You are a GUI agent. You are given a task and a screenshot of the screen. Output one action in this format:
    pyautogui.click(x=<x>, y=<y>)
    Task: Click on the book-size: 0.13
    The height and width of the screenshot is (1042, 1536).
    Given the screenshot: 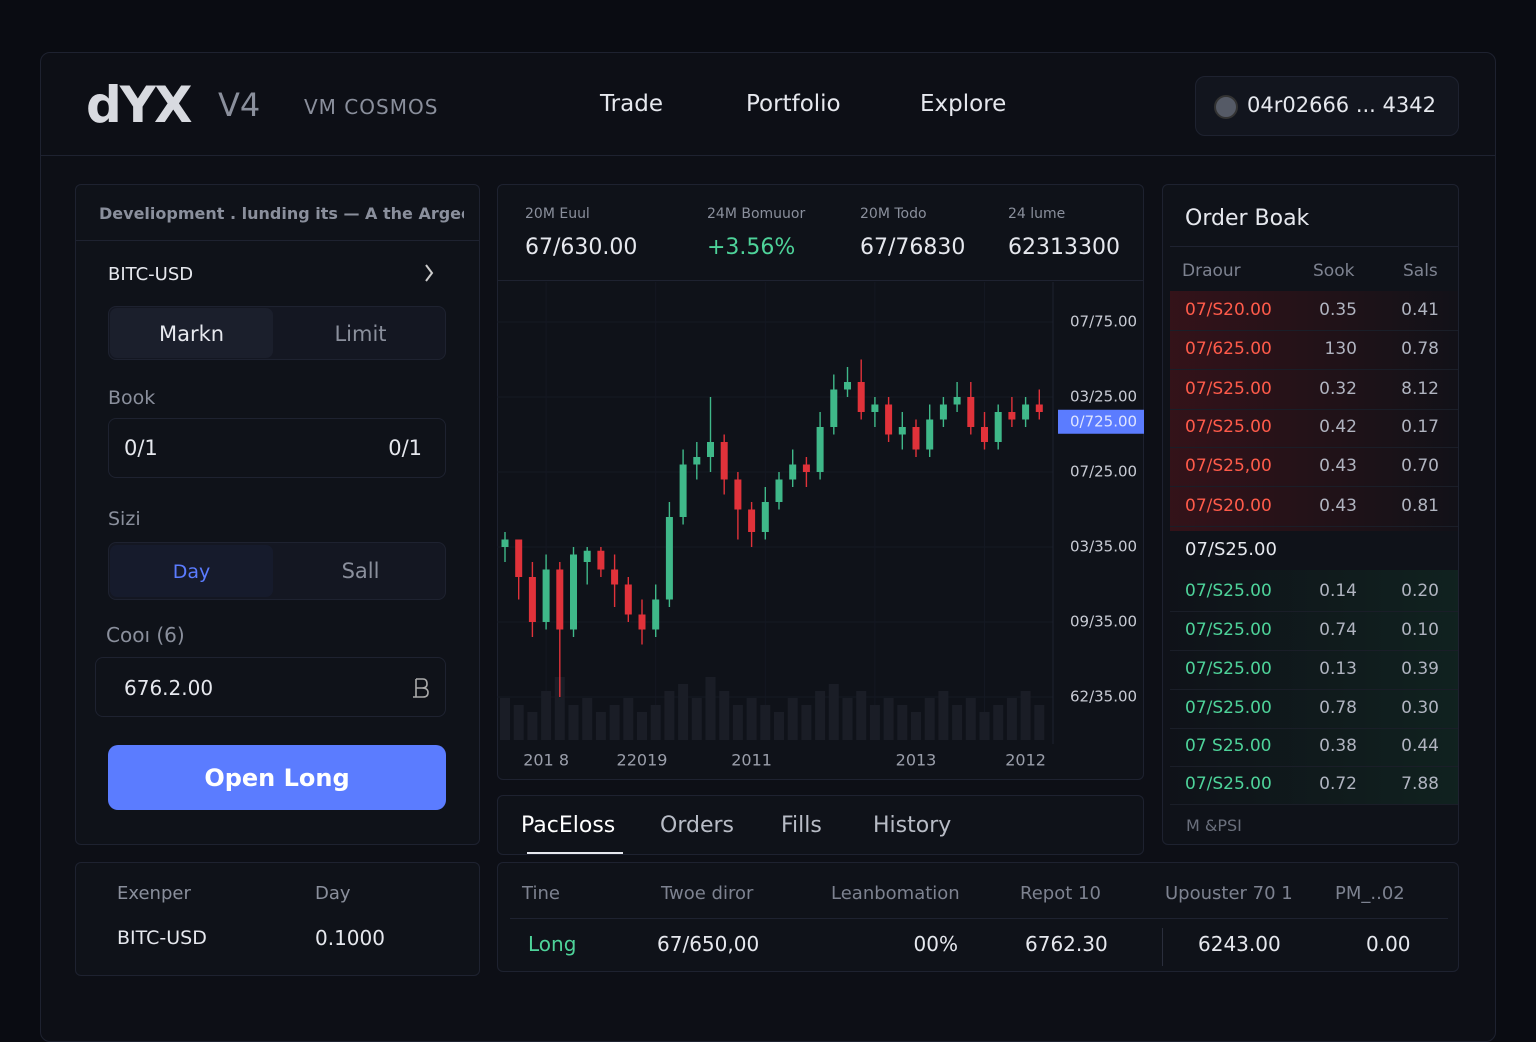 What is the action you would take?
    pyautogui.click(x=1338, y=669)
    